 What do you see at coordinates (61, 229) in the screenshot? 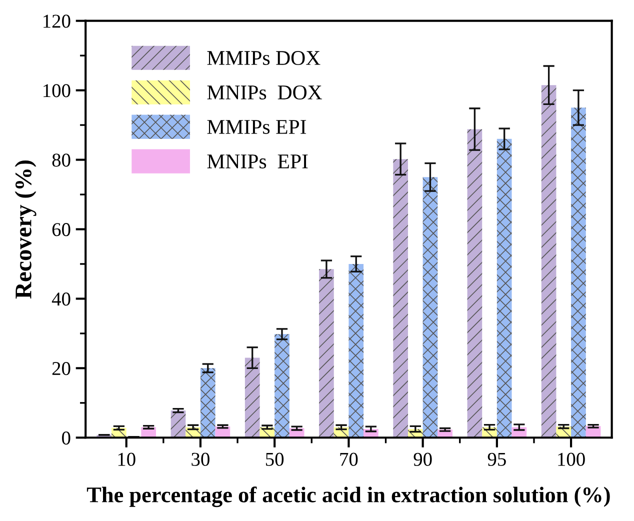
I see `y-tick-label: 60` at bounding box center [61, 229].